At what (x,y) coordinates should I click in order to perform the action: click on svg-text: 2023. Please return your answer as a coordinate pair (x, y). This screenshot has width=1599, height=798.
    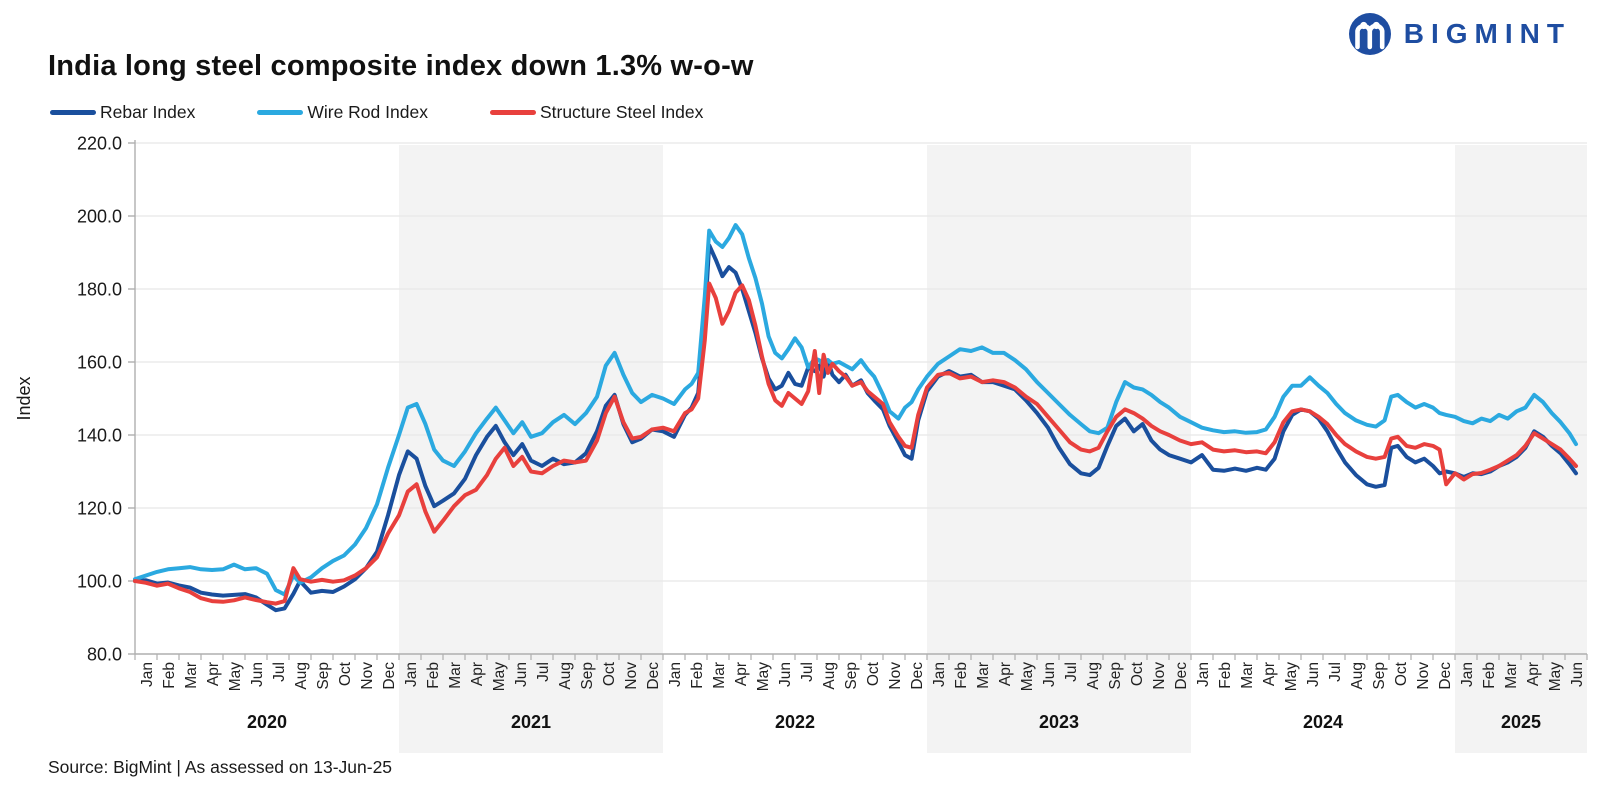
    Looking at the image, I should click on (1059, 722).